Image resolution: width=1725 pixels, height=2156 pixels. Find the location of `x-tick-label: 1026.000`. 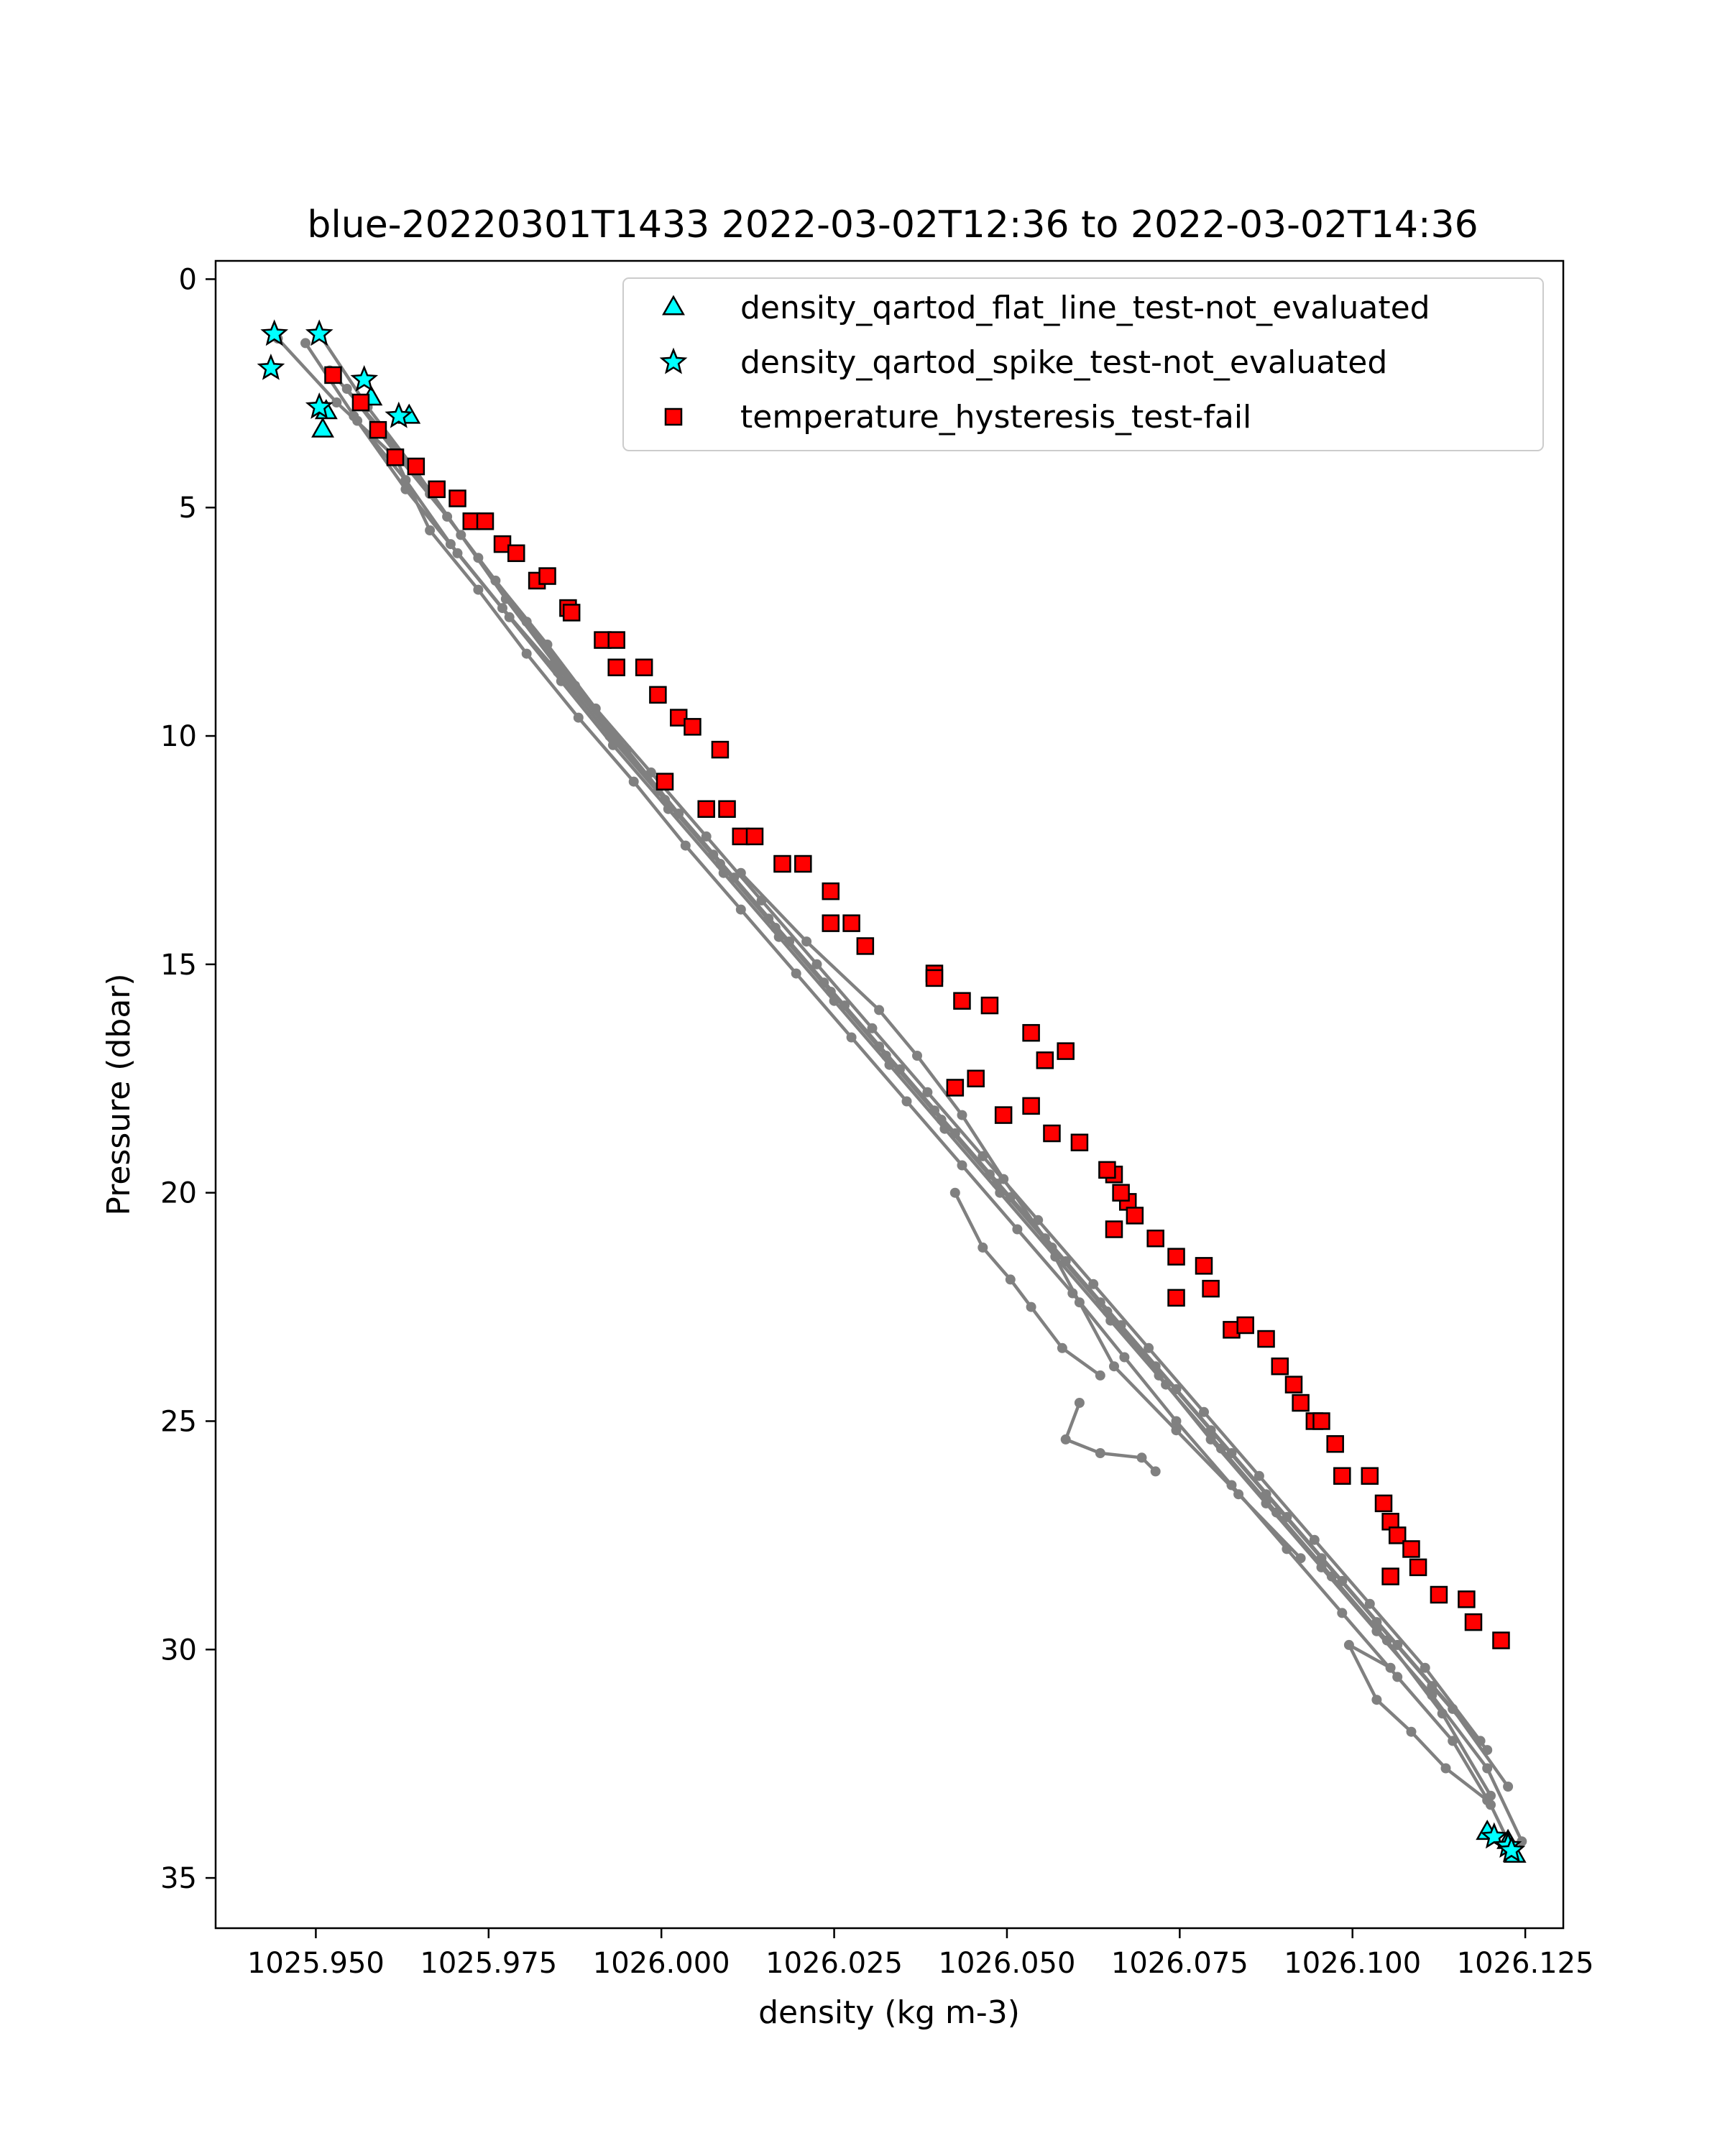

x-tick-label: 1026.000 is located at coordinates (661, 1964).